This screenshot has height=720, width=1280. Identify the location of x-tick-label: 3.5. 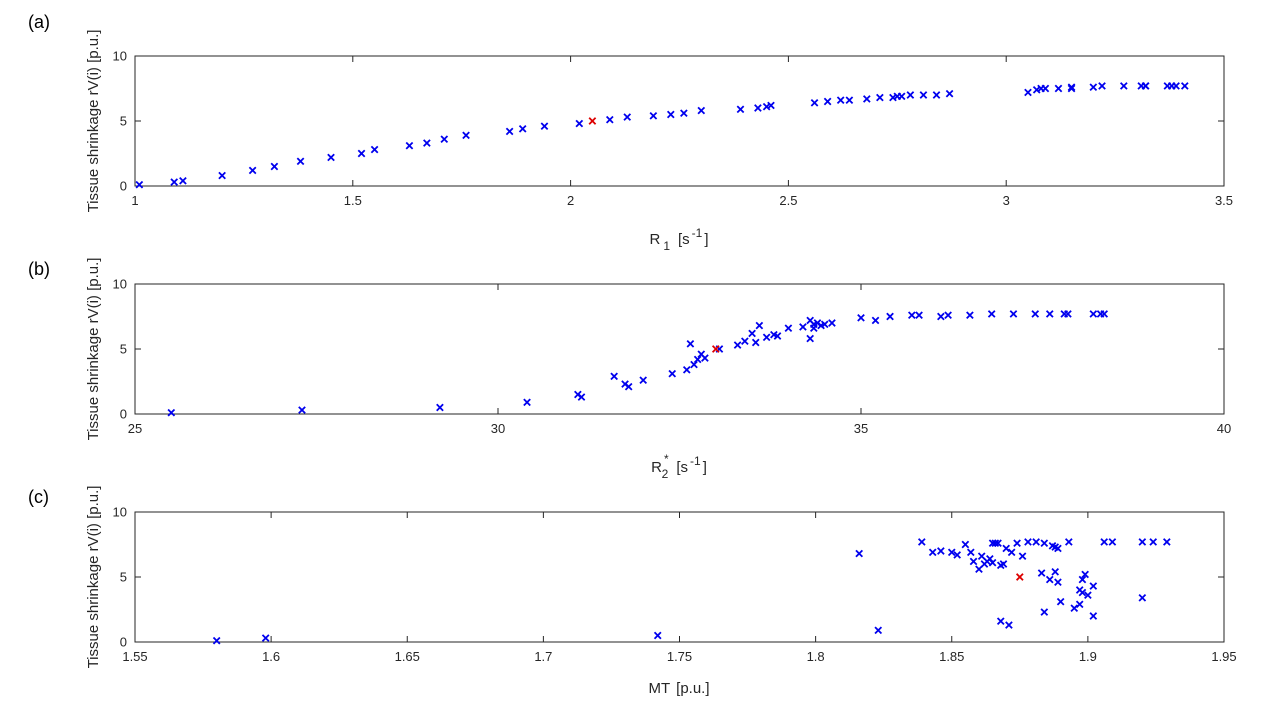
(1224, 200).